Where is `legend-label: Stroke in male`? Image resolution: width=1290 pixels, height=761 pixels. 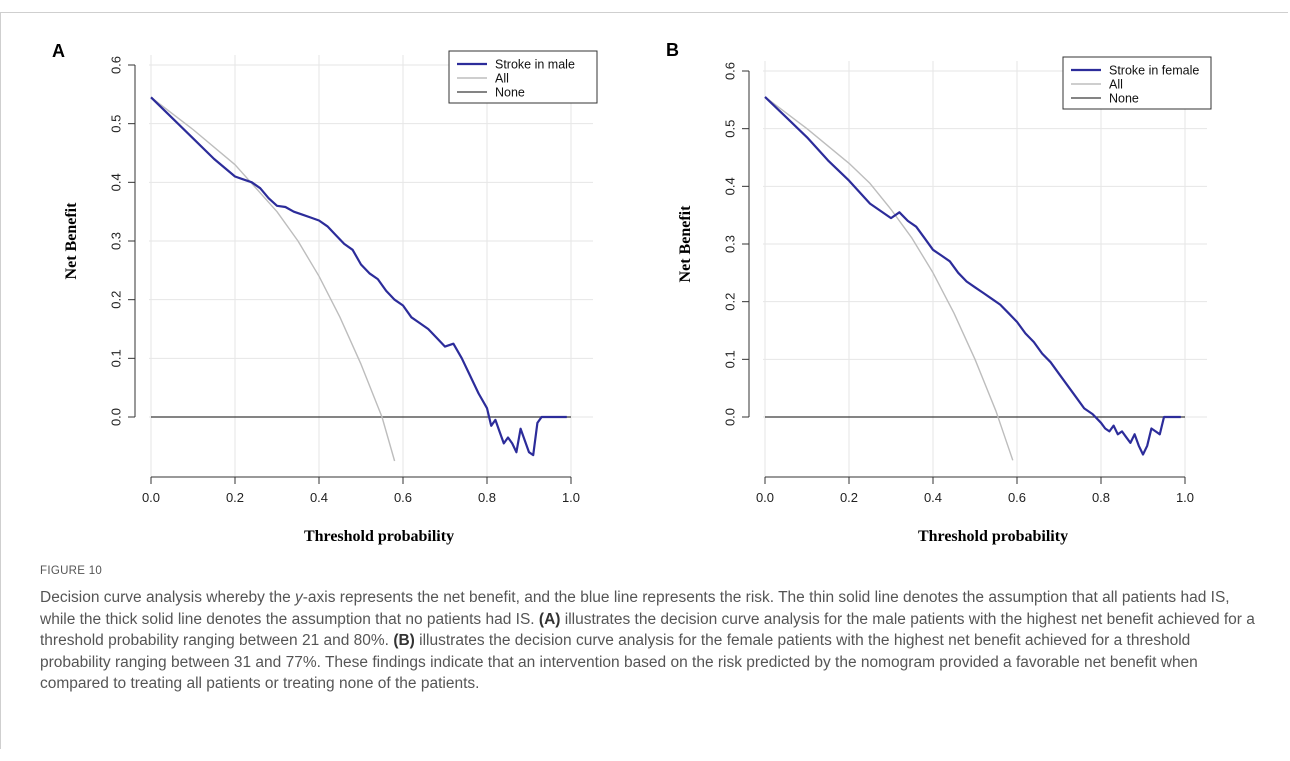
legend-label: Stroke in male is located at coordinates (535, 65).